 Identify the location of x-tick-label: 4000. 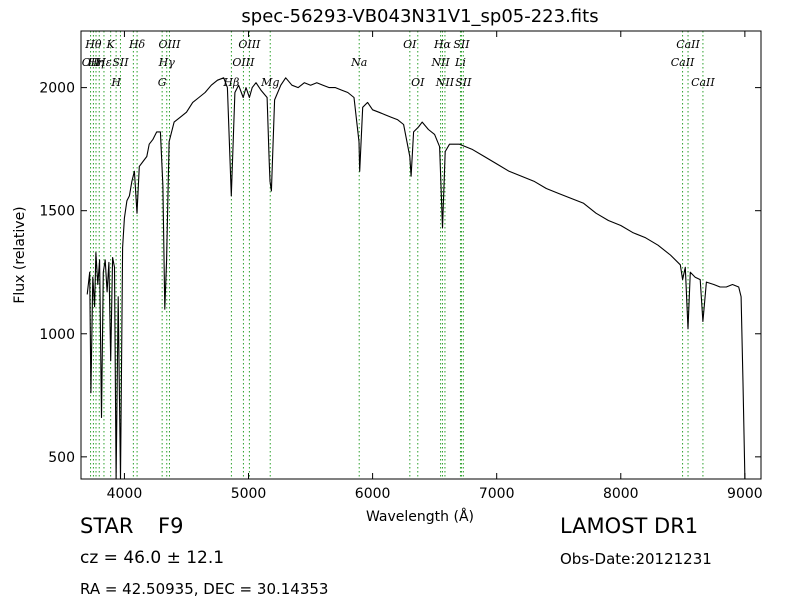
(125, 494).